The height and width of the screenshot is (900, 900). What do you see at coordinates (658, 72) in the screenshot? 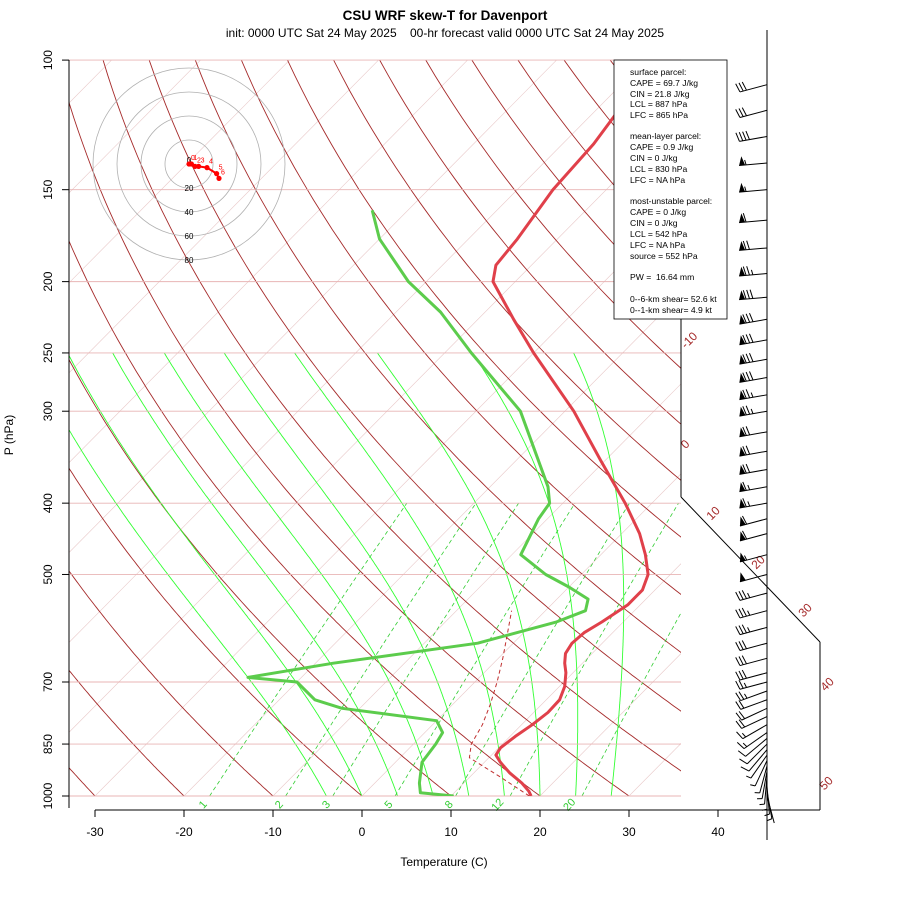
I see `surface-parcel-header: surface parcel:` at bounding box center [658, 72].